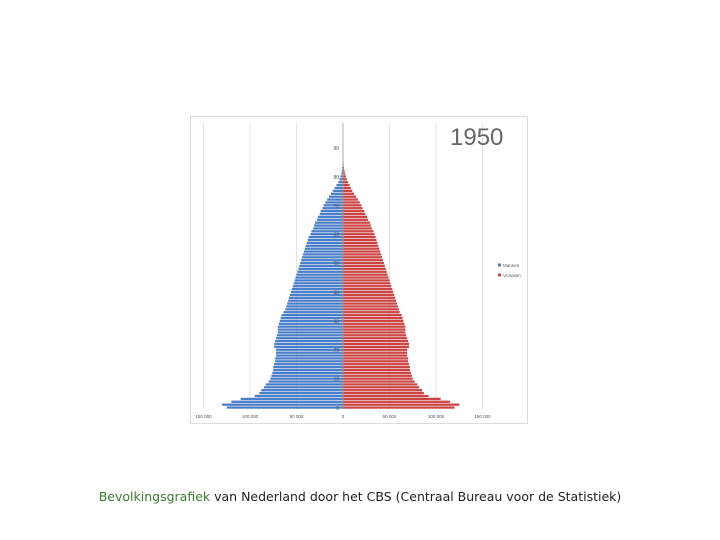 The height and width of the screenshot is (540, 720). I want to click on age-tick-0: 0, so click(337, 409).